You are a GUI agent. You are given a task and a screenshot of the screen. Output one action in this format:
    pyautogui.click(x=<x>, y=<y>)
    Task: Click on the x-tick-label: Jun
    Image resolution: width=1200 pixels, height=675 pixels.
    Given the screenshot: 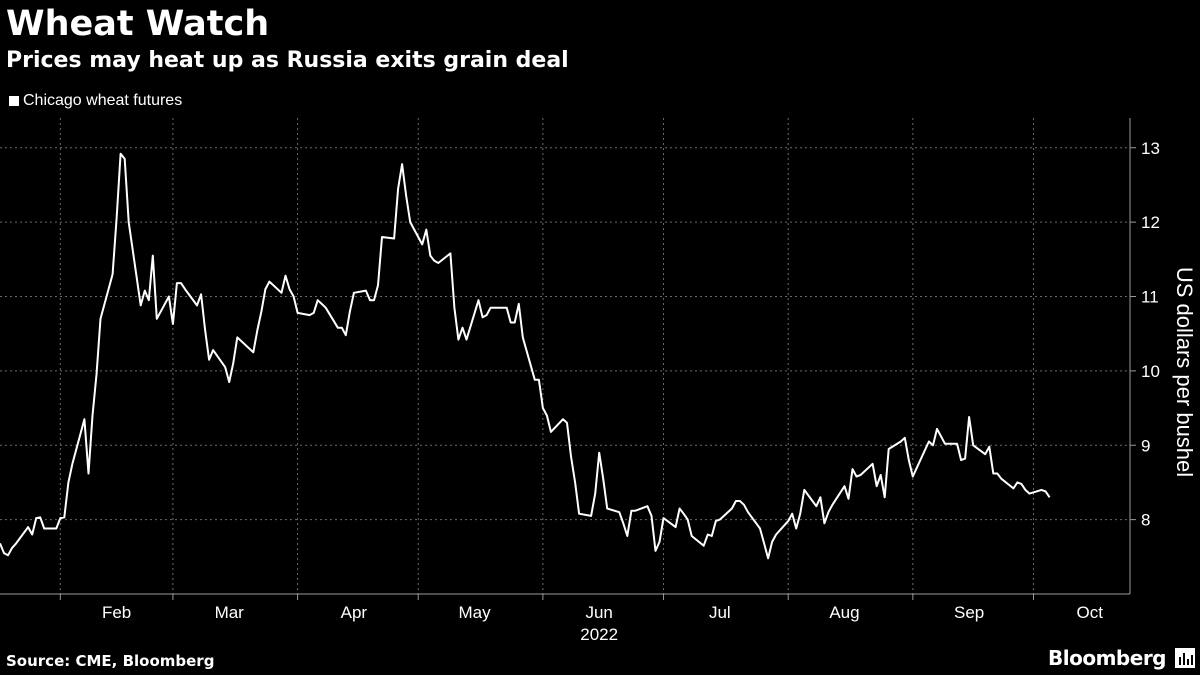 What is the action you would take?
    pyautogui.click(x=598, y=612)
    